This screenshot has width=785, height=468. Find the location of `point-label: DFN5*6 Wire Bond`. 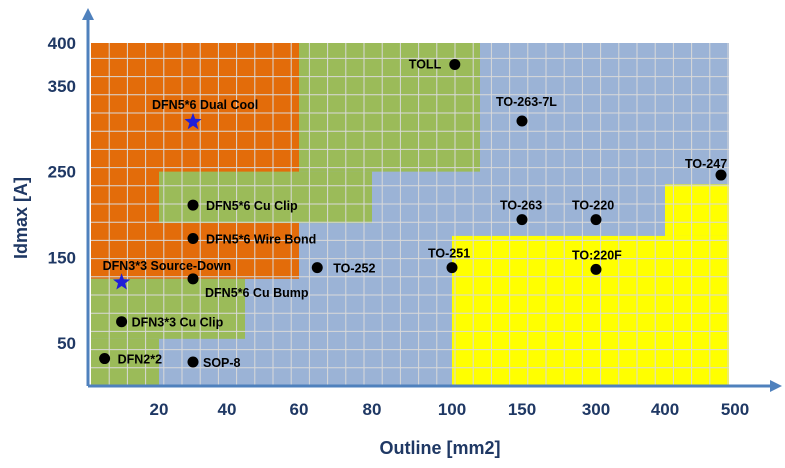

point-label: DFN5*6 Wire Bond is located at coordinates (261, 240).